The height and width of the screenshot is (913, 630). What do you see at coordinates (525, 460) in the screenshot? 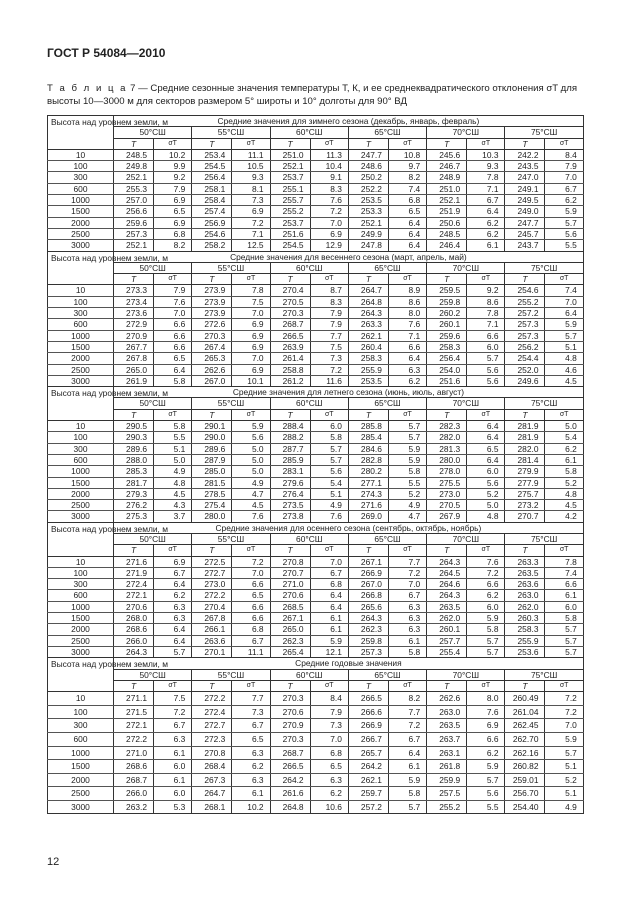
I see `temperature-cell: 281.4` at bounding box center [525, 460].